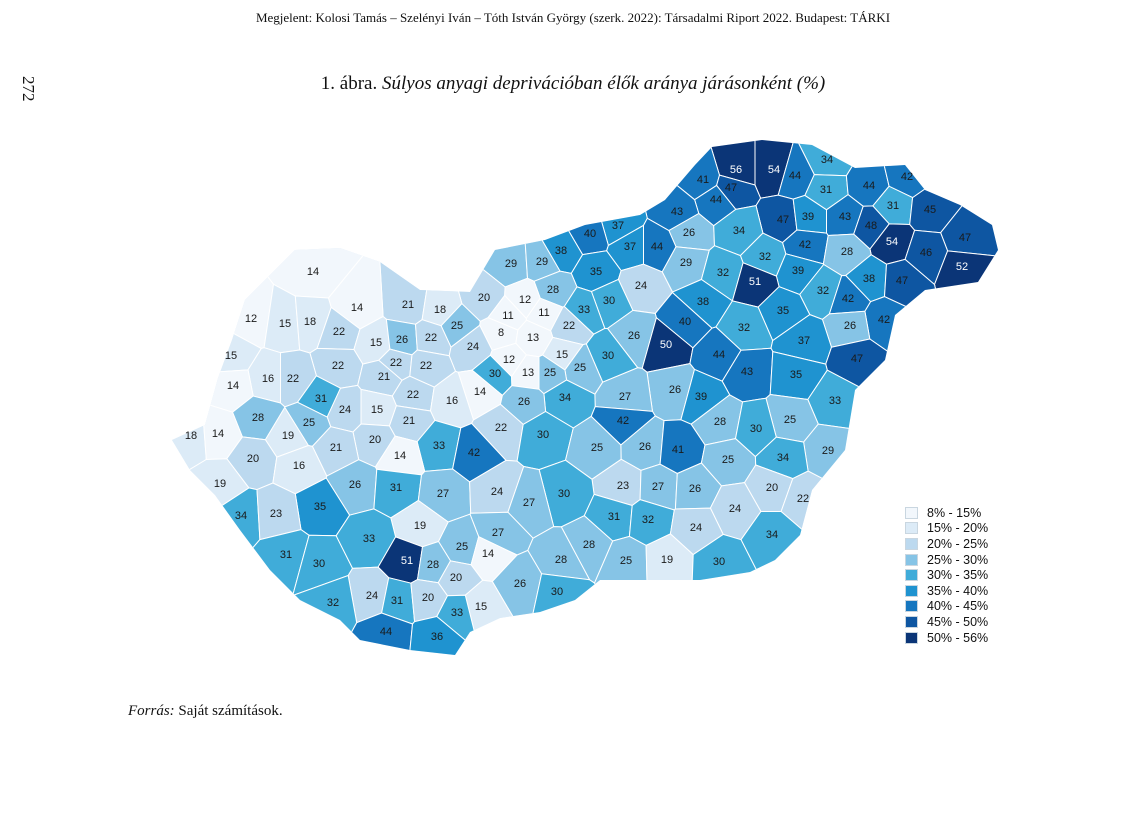  Describe the element at coordinates (151, 711) in the screenshot. I see `source-label: Forrás:` at that location.